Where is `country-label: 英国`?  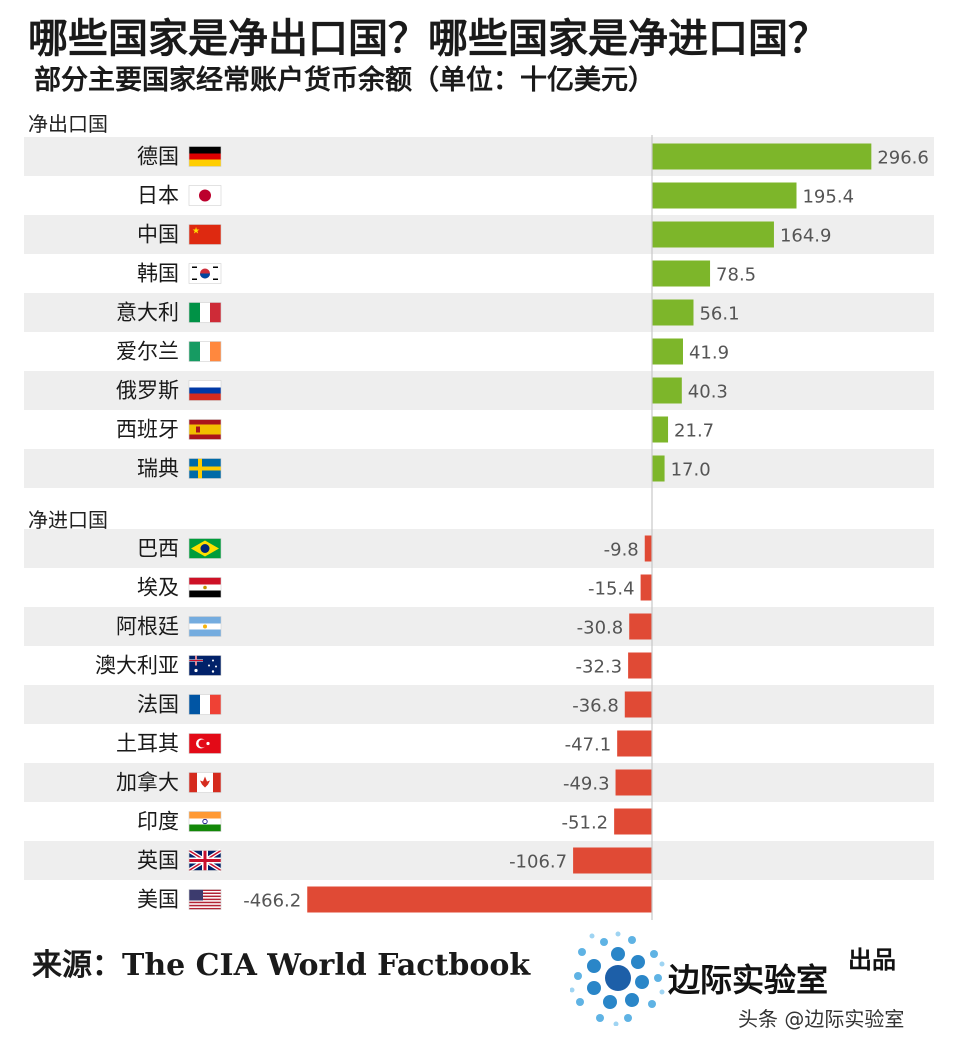 country-label: 英国 is located at coordinates (158, 861).